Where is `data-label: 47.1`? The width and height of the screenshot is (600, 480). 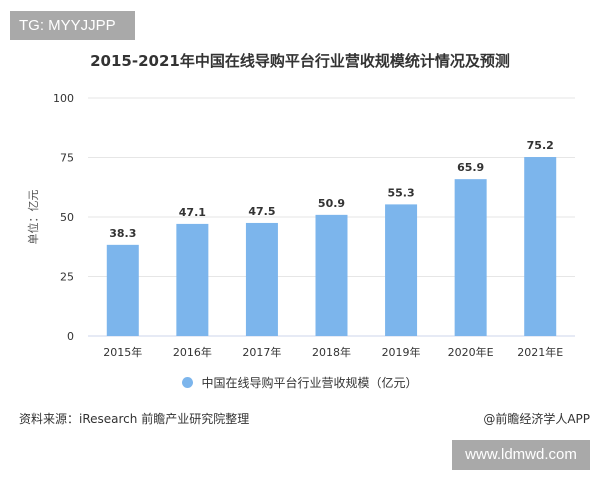 data-label: 47.1 is located at coordinates (192, 212).